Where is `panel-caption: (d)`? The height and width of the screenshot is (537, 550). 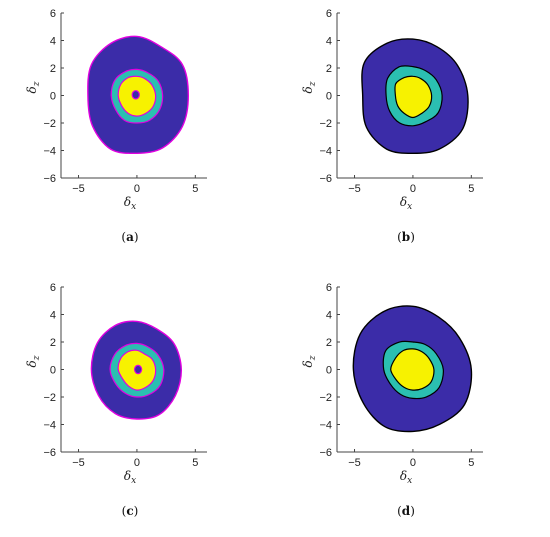 panel-caption: (d) is located at coordinates (406, 511).